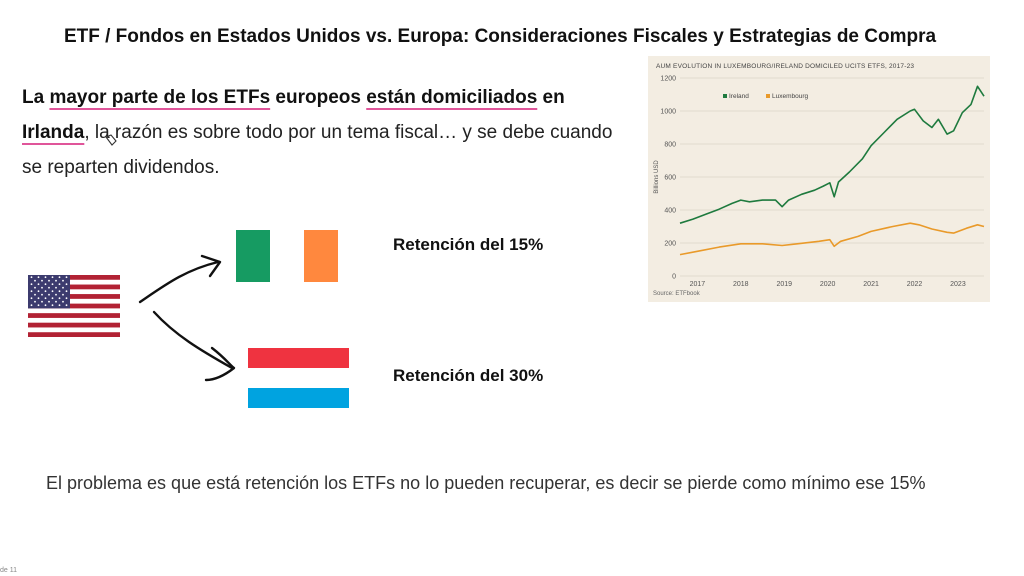 The image size is (1024, 576). What do you see at coordinates (670, 244) in the screenshot?
I see `chart-y-tick-label: 200` at bounding box center [670, 244].